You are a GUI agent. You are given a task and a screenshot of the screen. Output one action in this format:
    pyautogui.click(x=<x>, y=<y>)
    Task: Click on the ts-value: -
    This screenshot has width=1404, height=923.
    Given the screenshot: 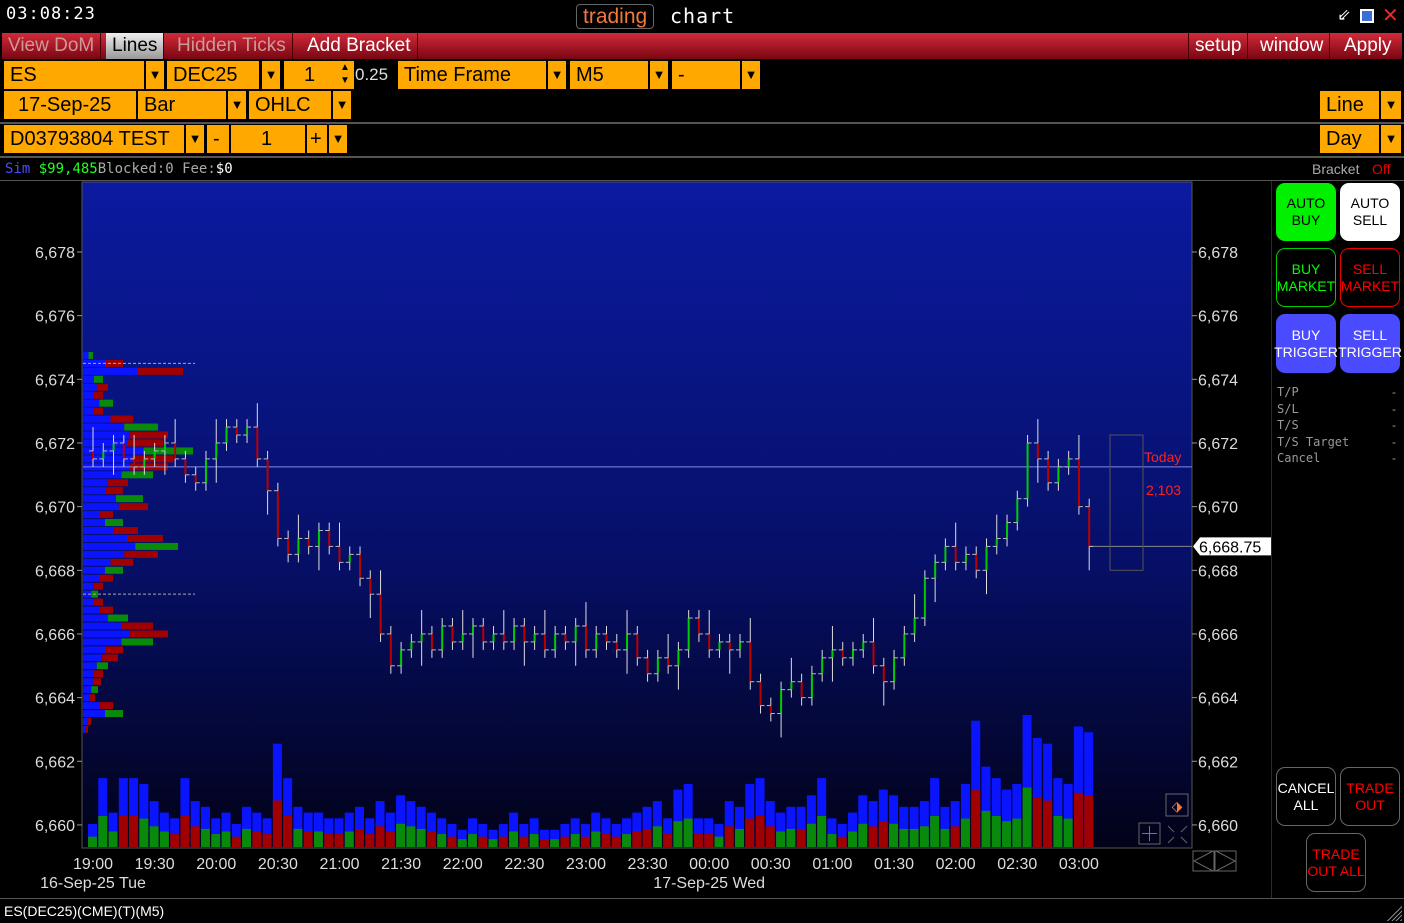 What is the action you would take?
    pyautogui.click(x=1394, y=425)
    